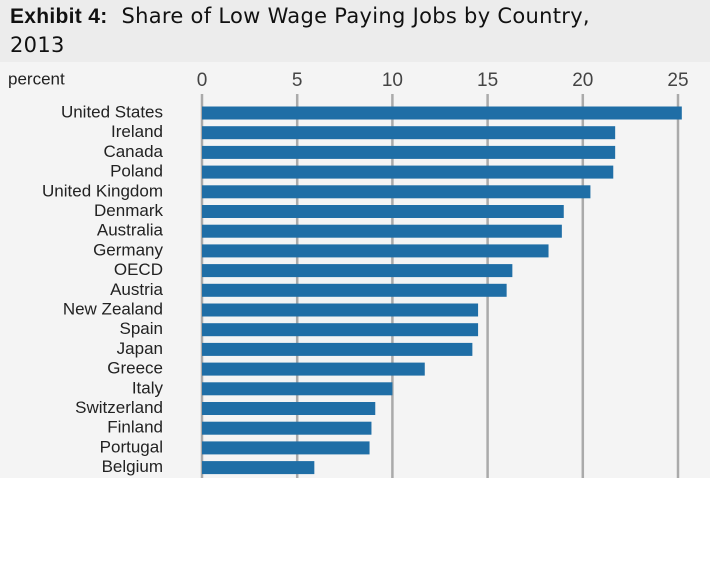  I want to click on x-axis-label: percent, so click(36, 78).